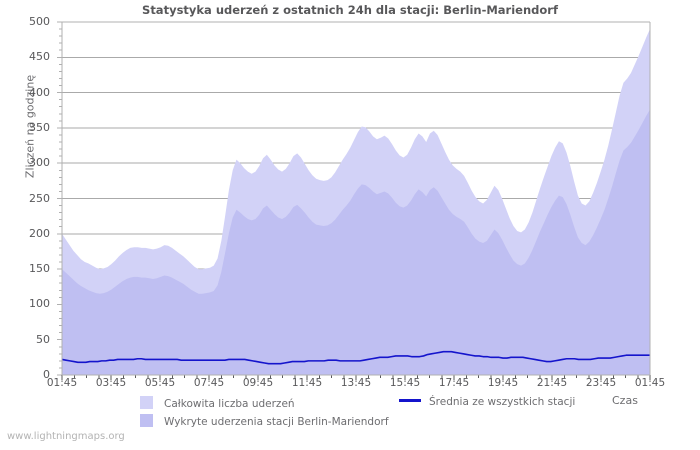 This screenshot has width=700, height=450. What do you see at coordinates (39, 233) in the screenshot?
I see `y-tick-label: 200` at bounding box center [39, 233].